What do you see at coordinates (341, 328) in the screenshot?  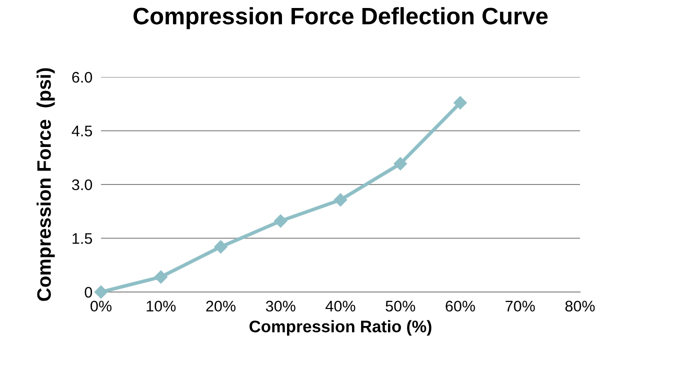 I see `x-axis-title: Compression Ratio (%)` at bounding box center [341, 328].